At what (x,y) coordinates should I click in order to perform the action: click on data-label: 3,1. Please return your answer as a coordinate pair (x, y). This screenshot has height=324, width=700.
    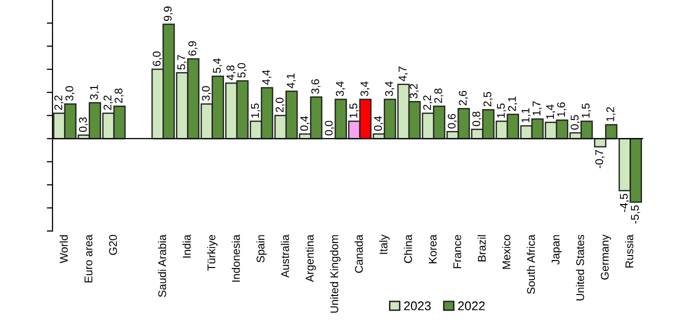
    Looking at the image, I should click on (95, 92).